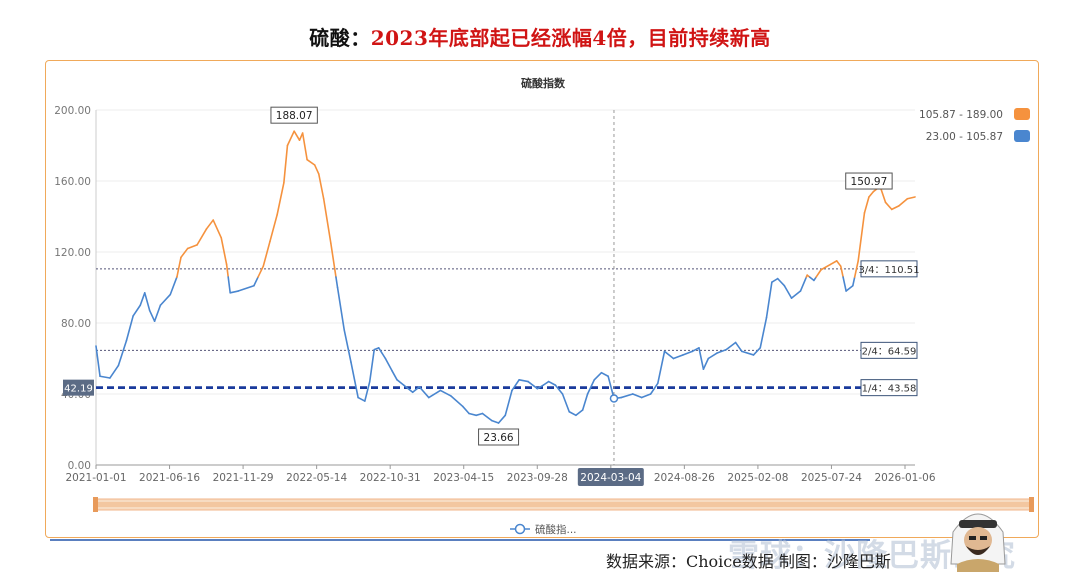 This screenshot has height=588, width=1080. Describe the element at coordinates (72, 253) in the screenshot. I see `y-tick-label: 120.00` at that location.